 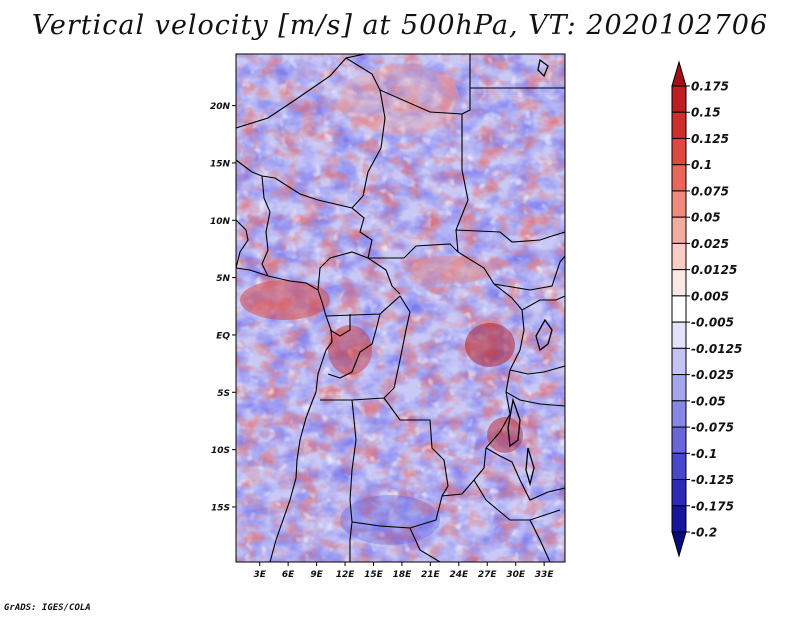 What do you see at coordinates (490, 345) in the screenshot?
I see `convection-cluster-east-congo` at bounding box center [490, 345].